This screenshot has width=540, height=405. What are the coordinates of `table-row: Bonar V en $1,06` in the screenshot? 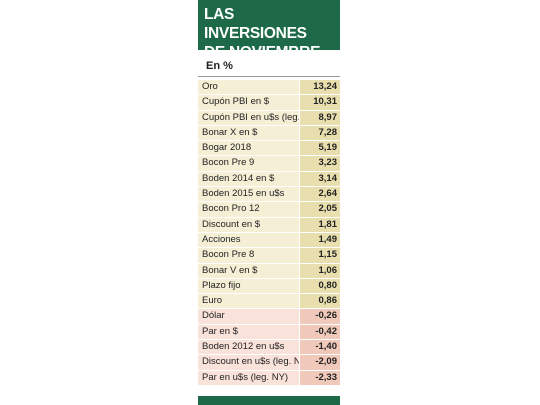 It's located at (269, 270).